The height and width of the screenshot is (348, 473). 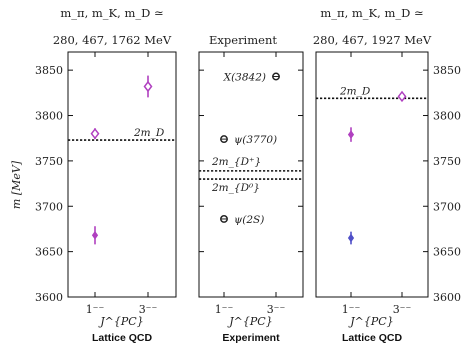 I want to click on left-bottom-label: Lattice QCD, so click(x=122, y=338).